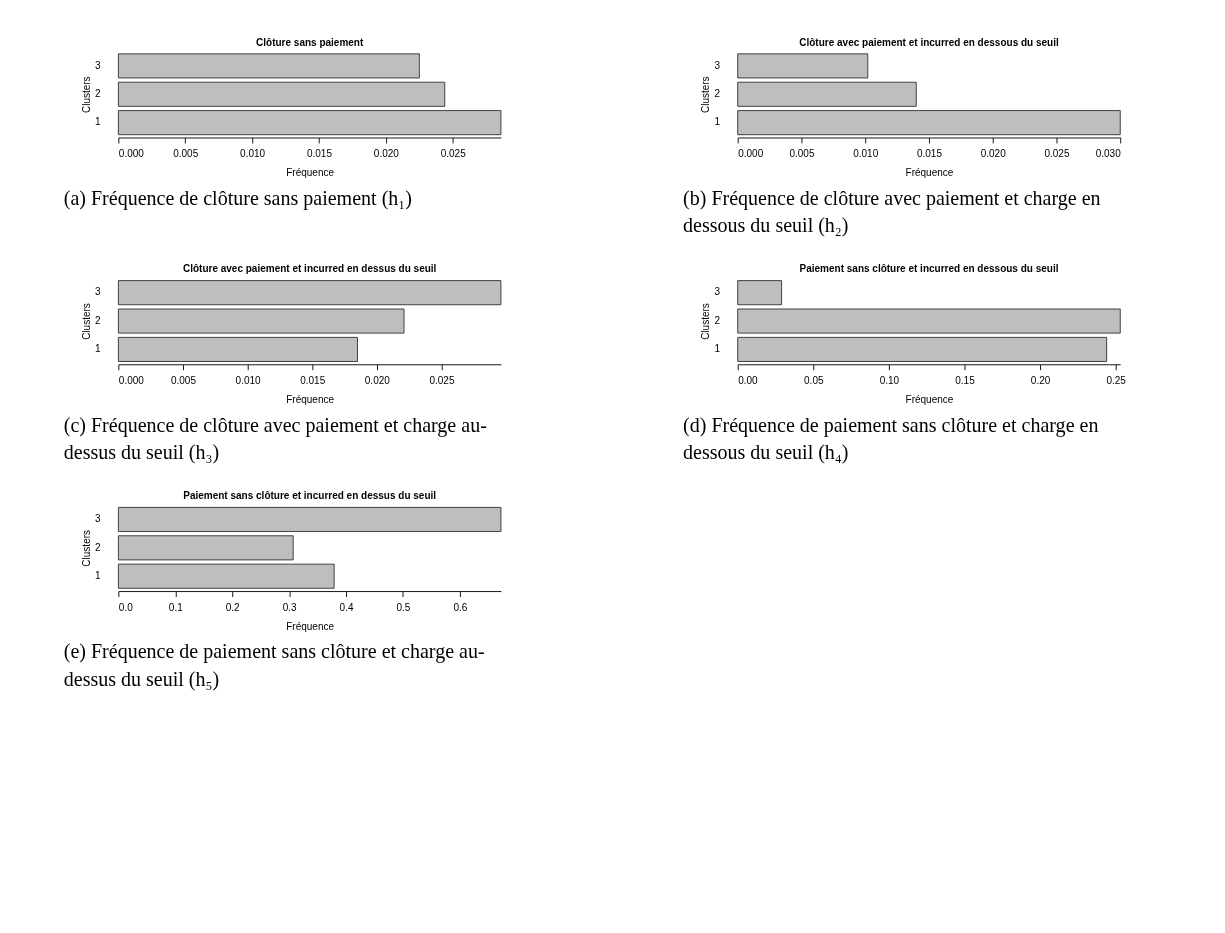 The image size is (1225, 933). I want to click on text: (b) Fréquence de clôture avec paiement et charge en dessous du seuil (h₂), so click(892, 212).